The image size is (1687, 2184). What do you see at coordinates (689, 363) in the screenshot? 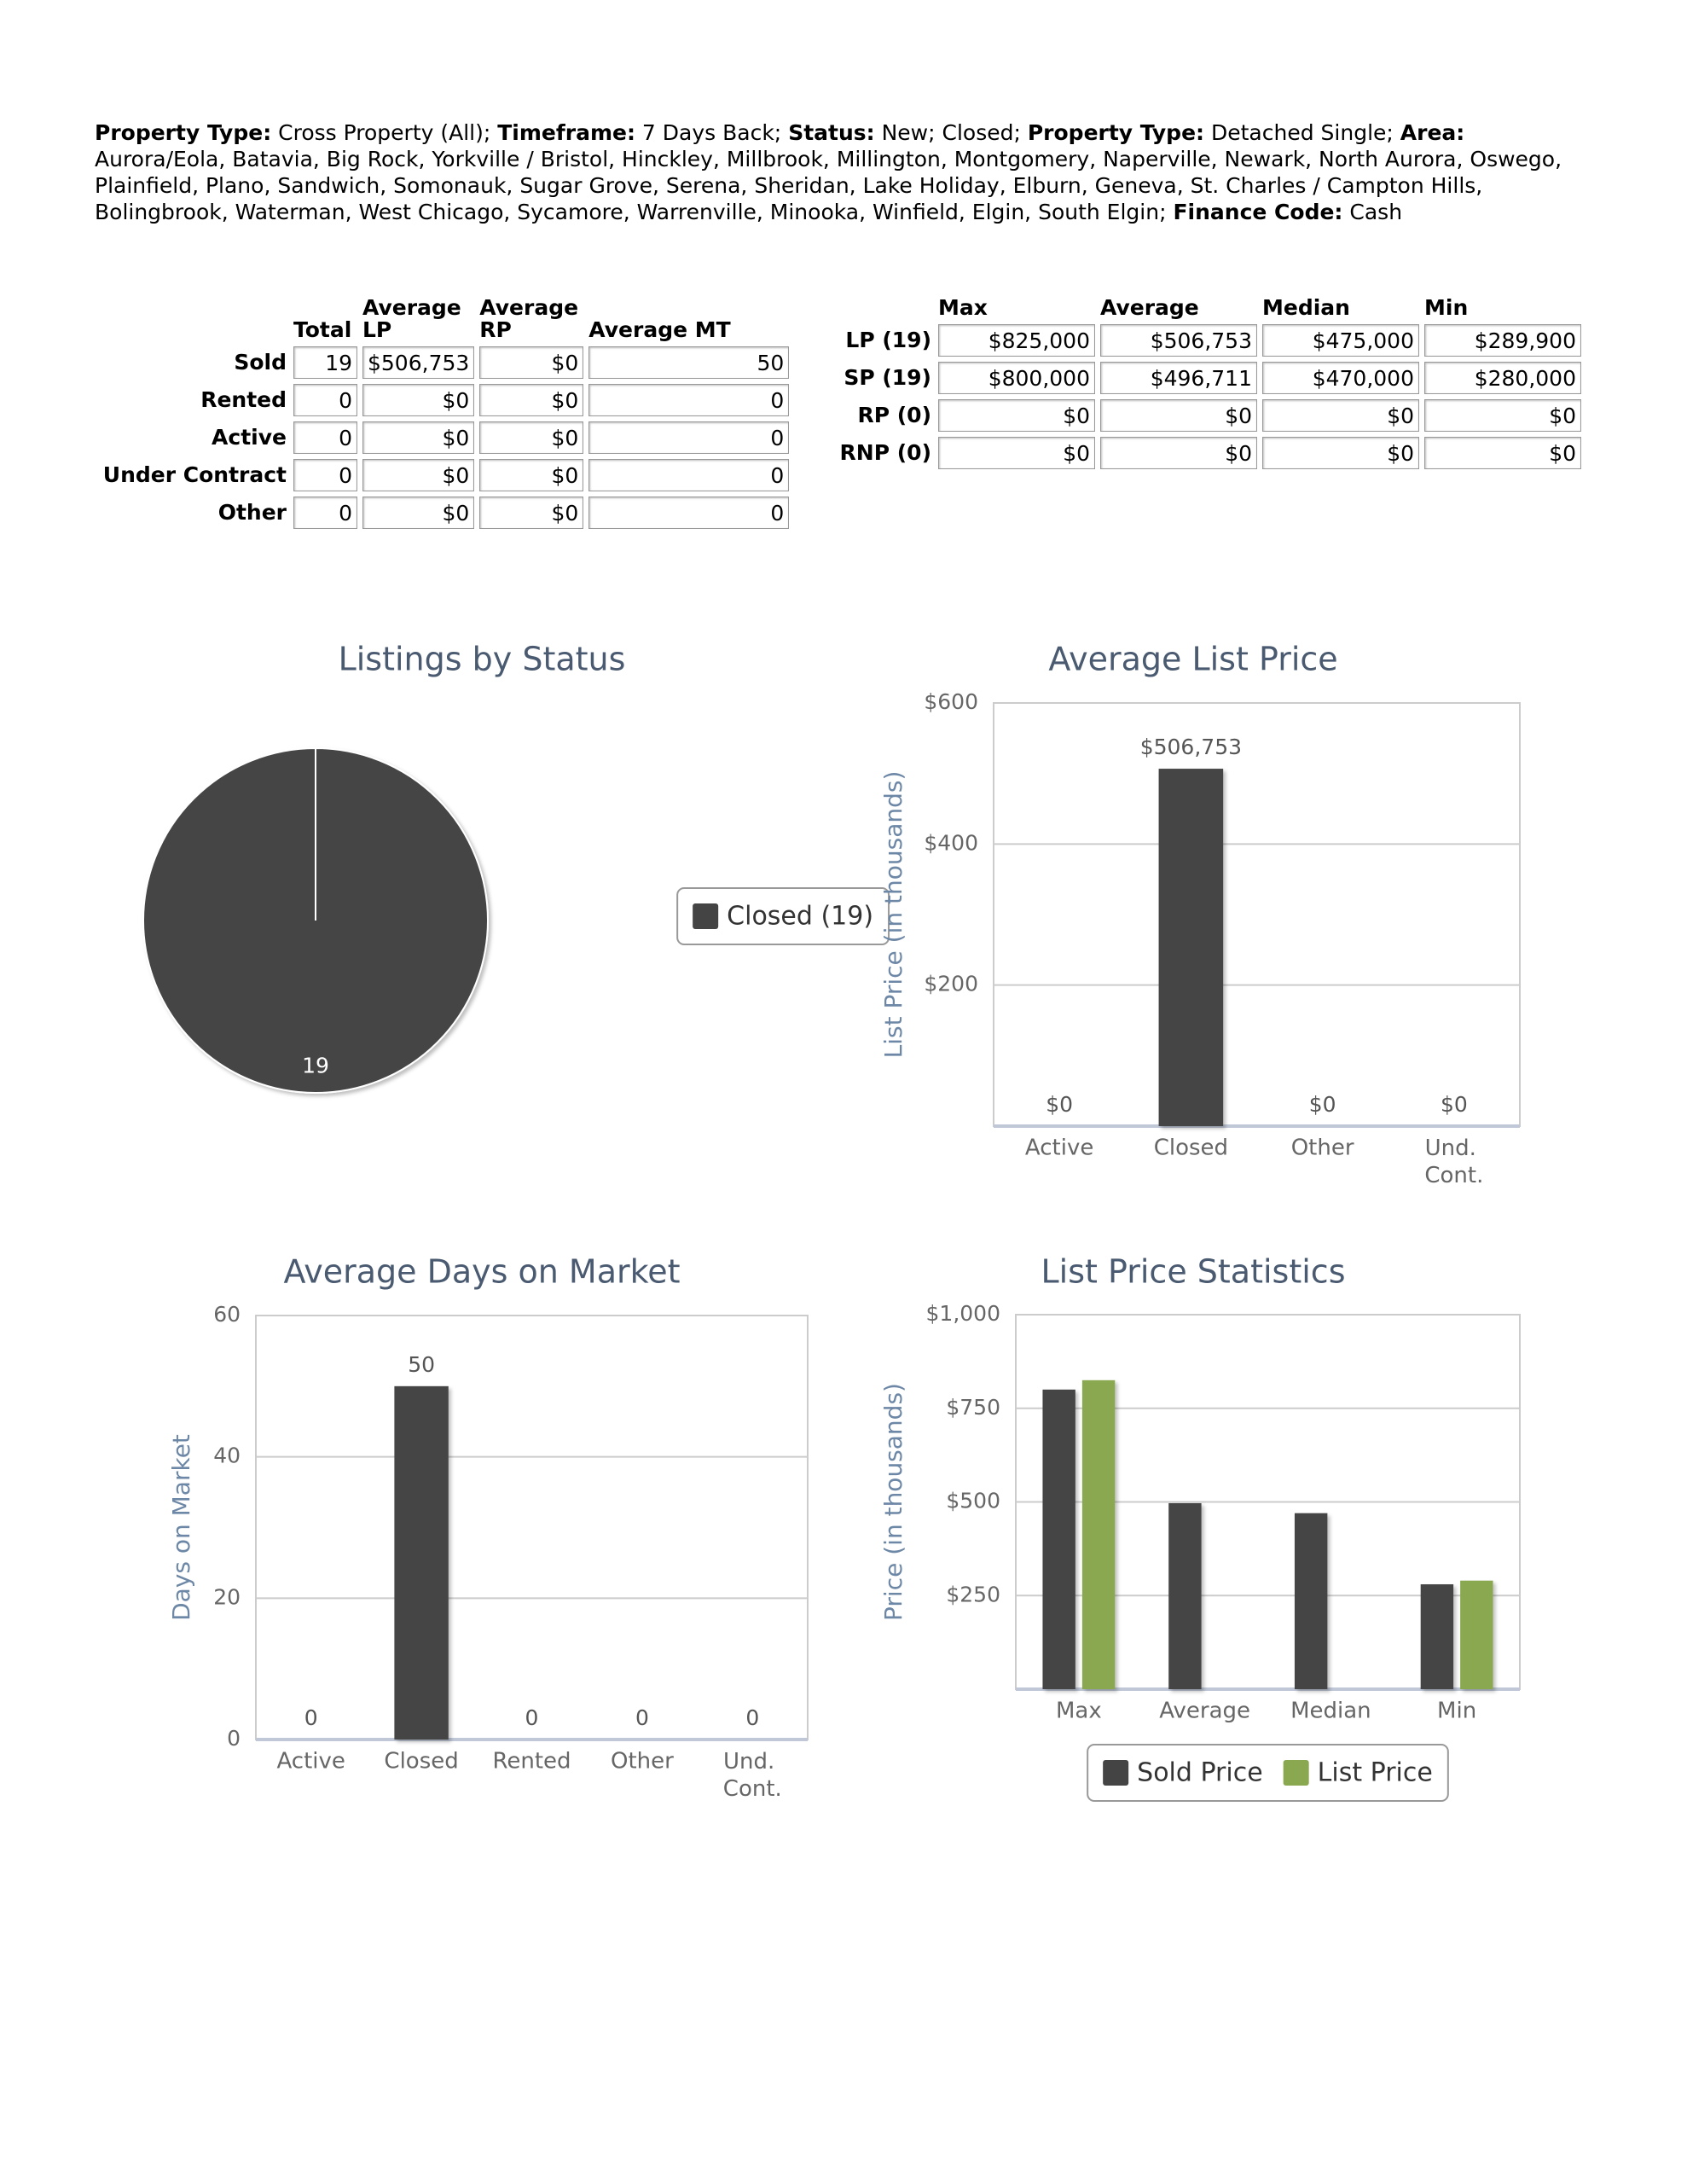
I see `table-cell: 50` at bounding box center [689, 363].